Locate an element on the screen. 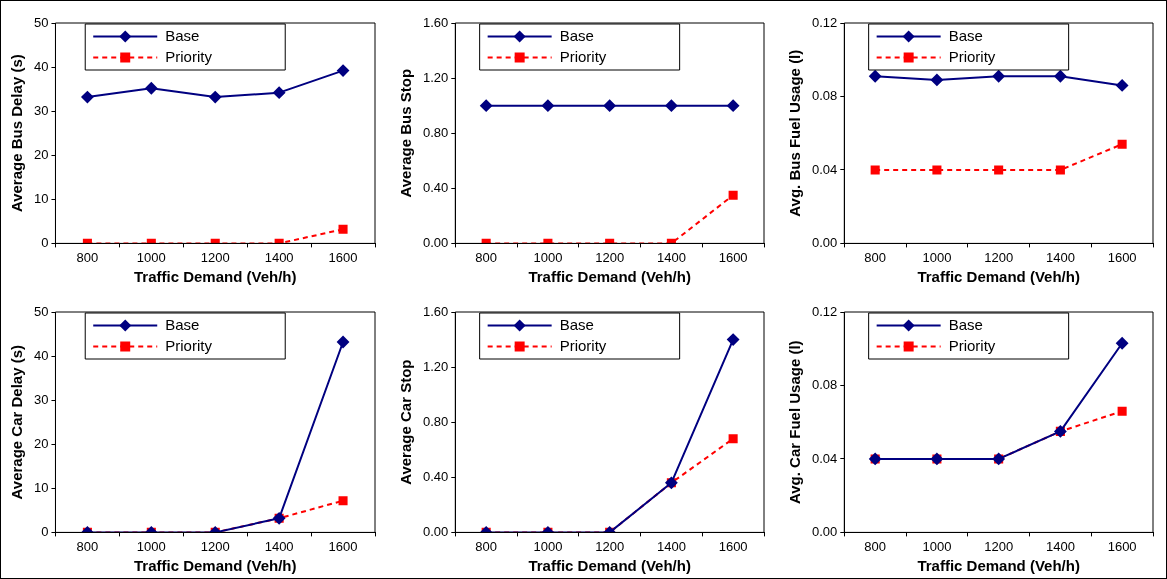 The width and height of the screenshot is (1167, 579). y-axis-title: Average Car Delay (s) is located at coordinates (17, 422).